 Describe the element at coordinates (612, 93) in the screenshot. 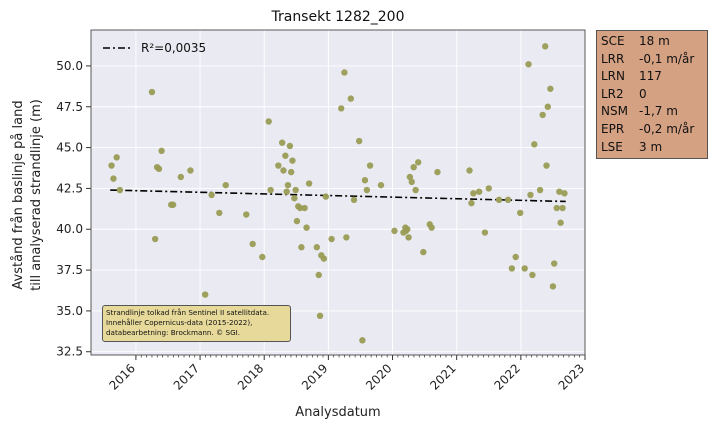

I see `stat-name: LR2` at that location.